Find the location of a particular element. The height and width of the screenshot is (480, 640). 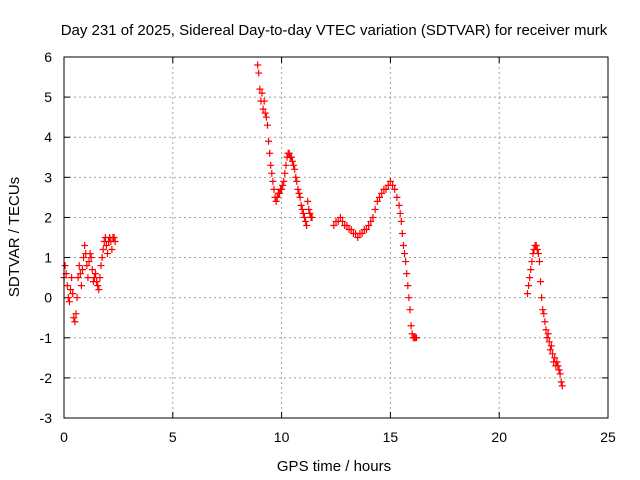

x-tick-label: 25 is located at coordinates (608, 437).